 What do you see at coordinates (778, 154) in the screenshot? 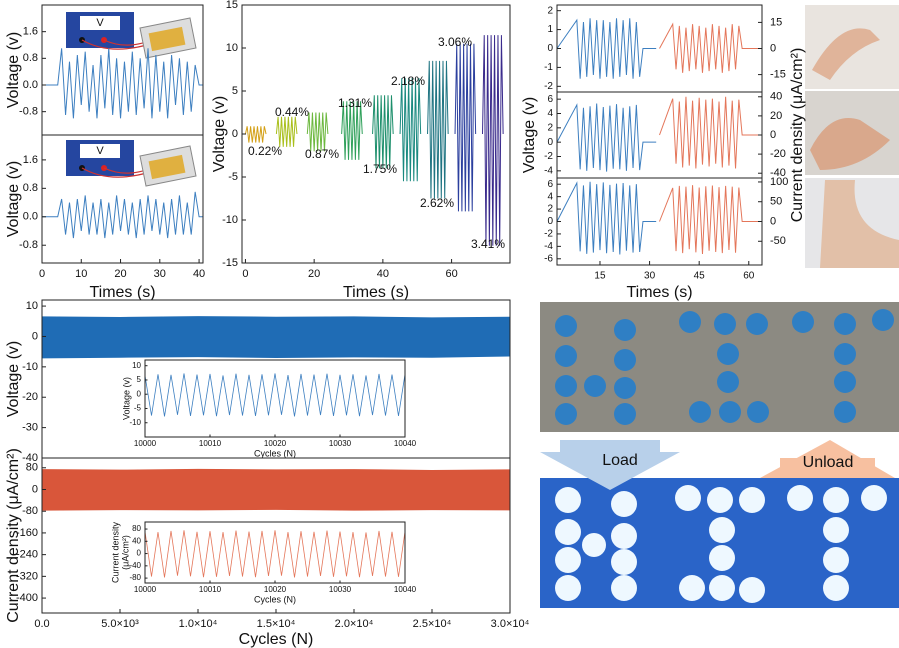
I see `y2-tick-label: -20` at bounding box center [778, 154].